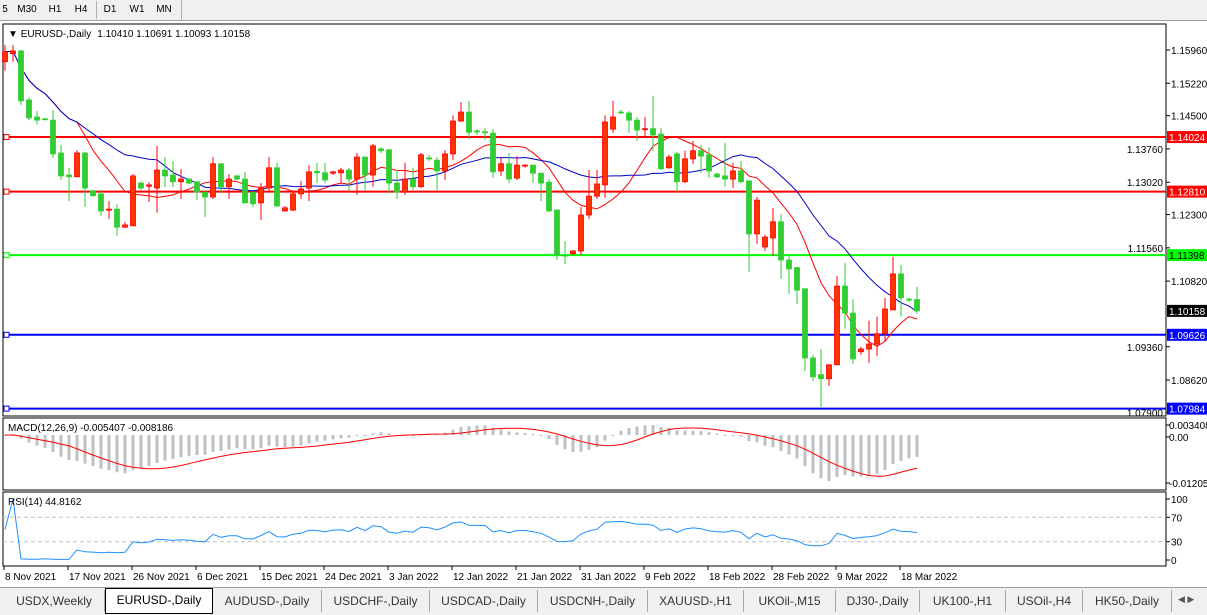 The image size is (1207, 615). What do you see at coordinates (173, 34) in the screenshot?
I see `ohlc-readout: 1.10410 1.10691 1.10093 1.10158` at bounding box center [173, 34].